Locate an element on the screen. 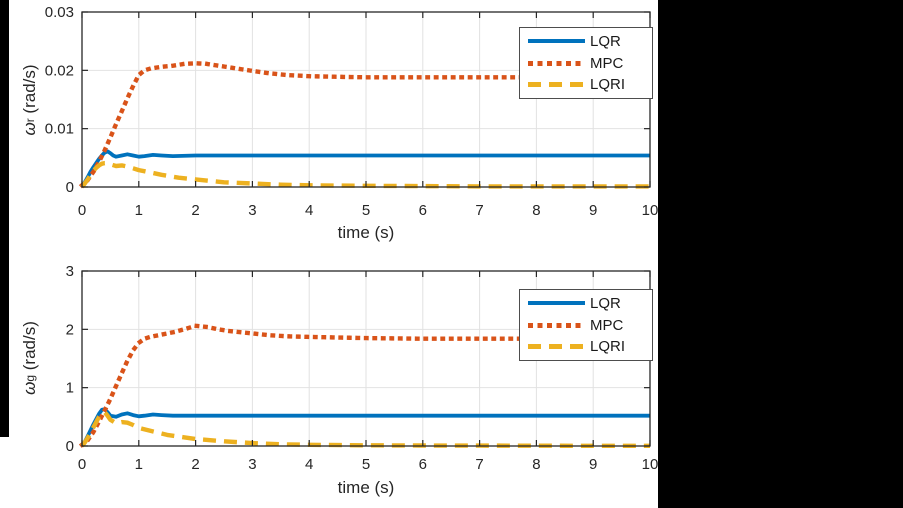 This screenshot has width=903, height=508. letterbox-bar-left is located at coordinates (4, 218).